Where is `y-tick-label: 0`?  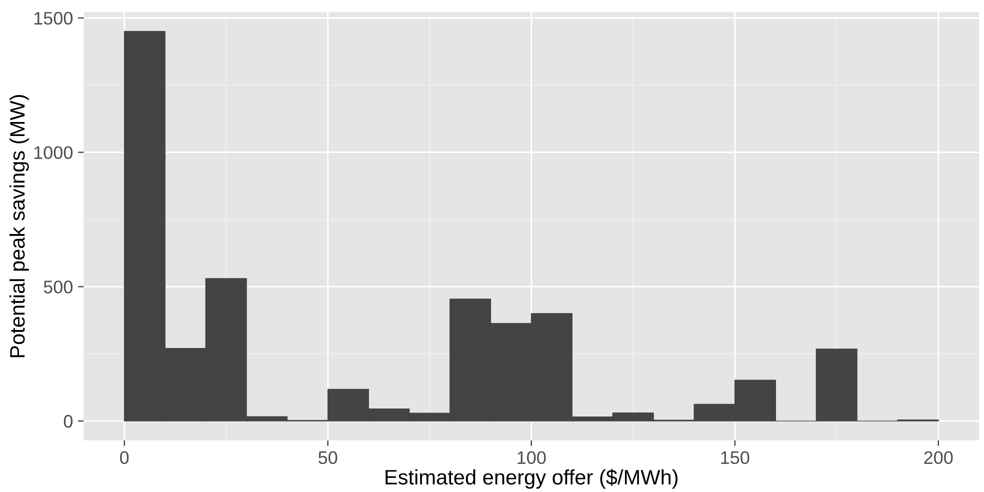 y-tick-label: 0 is located at coordinates (68, 421).